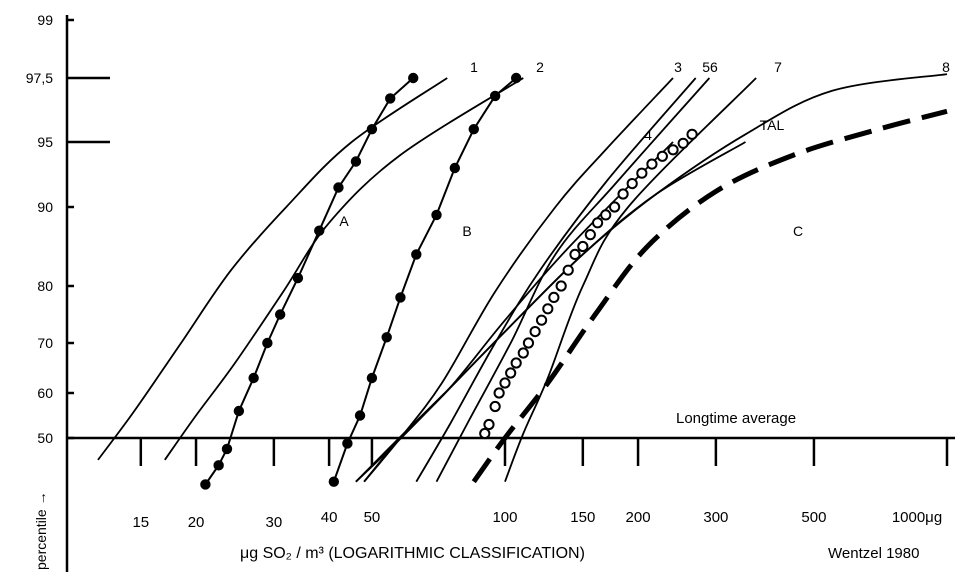 This screenshot has width=962, height=575. Describe the element at coordinates (45, 393) in the screenshot. I see `y-tick-label: 60` at that location.